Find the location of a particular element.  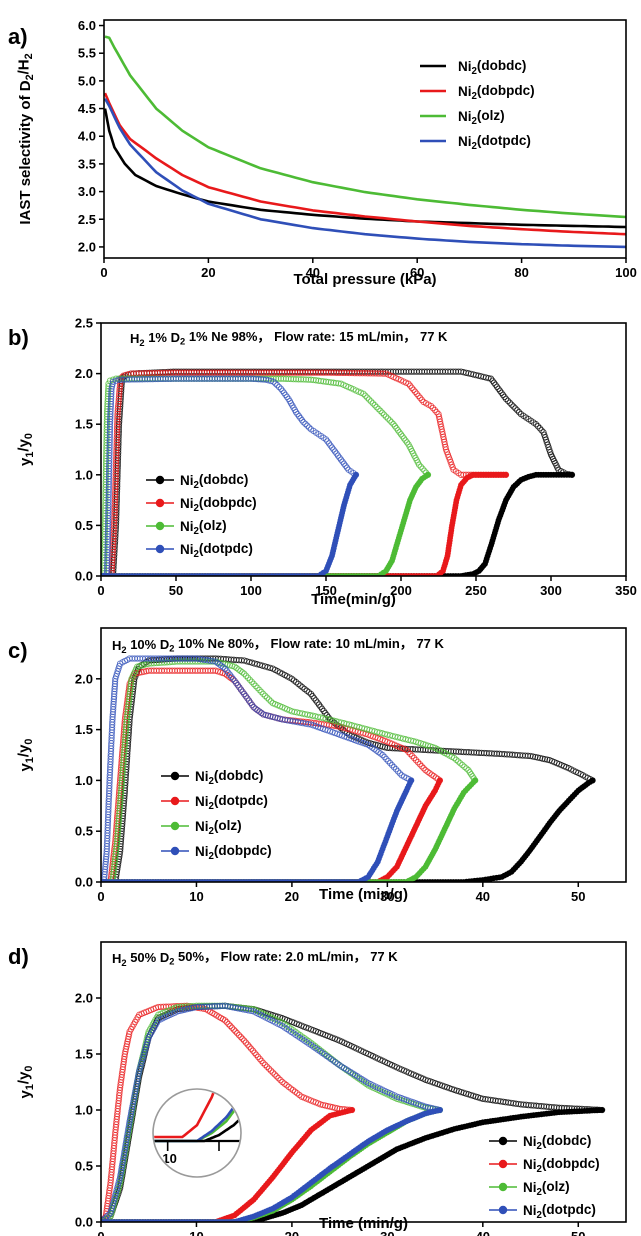

y-tick-label: 1.5 is located at coordinates (84, 424).